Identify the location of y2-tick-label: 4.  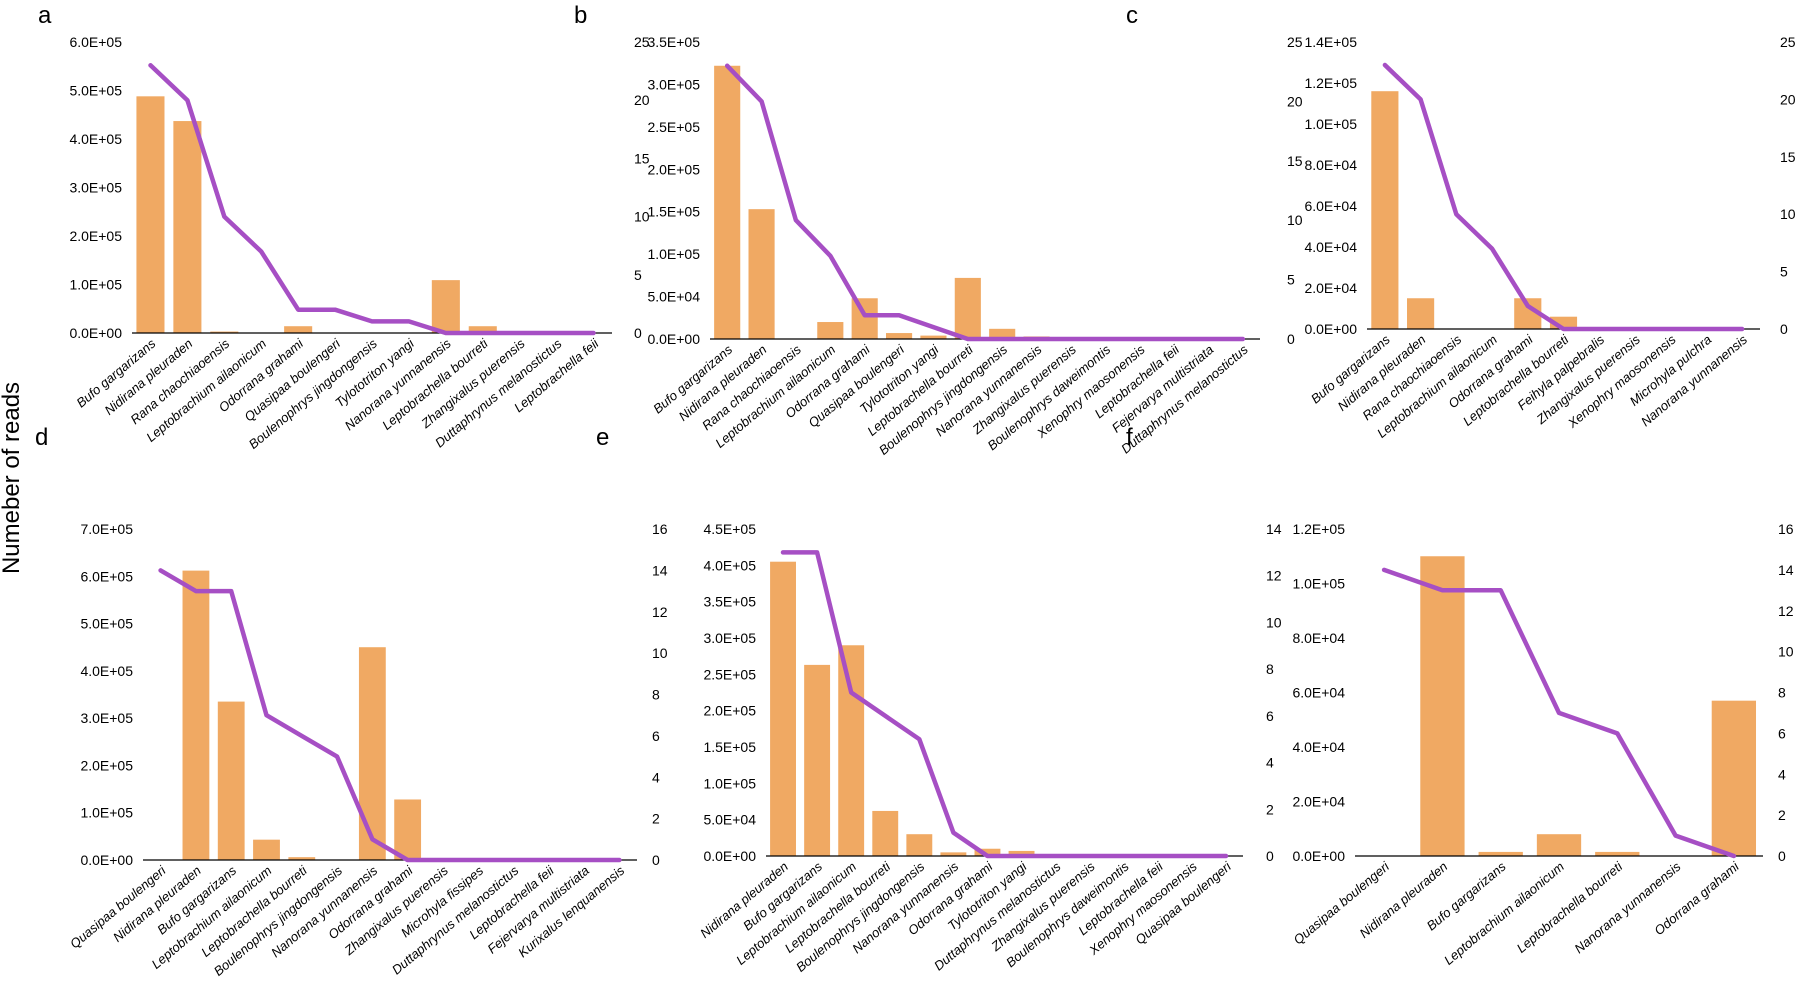
(656, 777).